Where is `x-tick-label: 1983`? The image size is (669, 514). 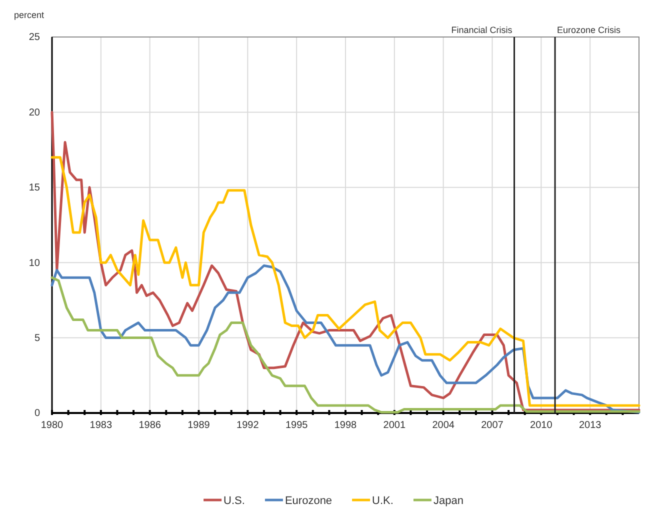
x-tick-label: 1983 is located at coordinates (101, 426).